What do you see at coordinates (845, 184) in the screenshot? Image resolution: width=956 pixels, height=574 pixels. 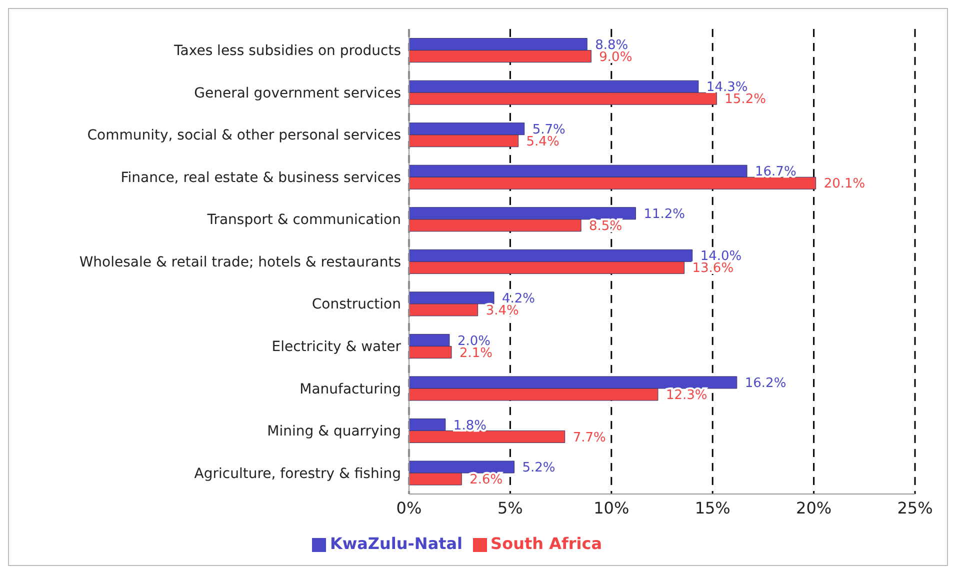 I see `data-label: 20.1%` at bounding box center [845, 184].